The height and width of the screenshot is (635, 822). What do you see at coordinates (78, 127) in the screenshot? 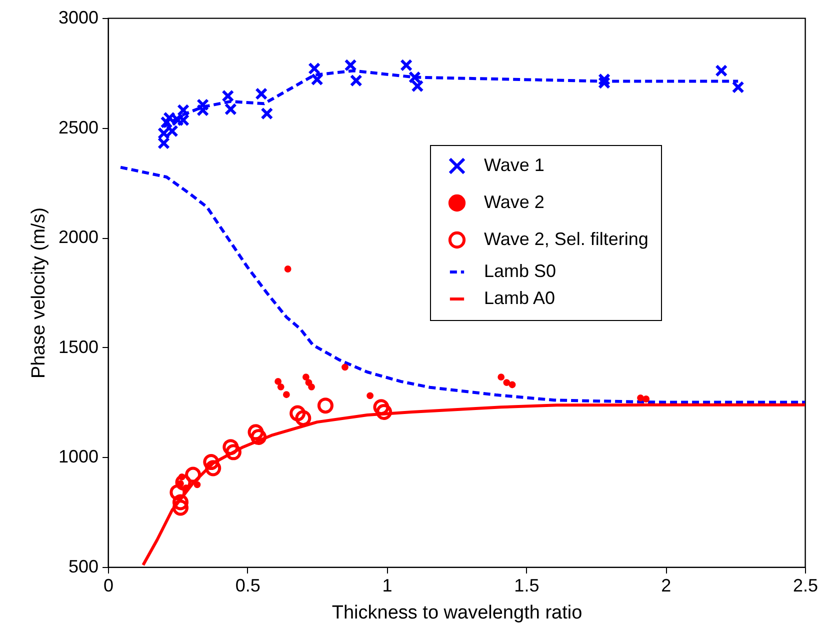
I see `y-tick-label: 2500` at bounding box center [78, 127].